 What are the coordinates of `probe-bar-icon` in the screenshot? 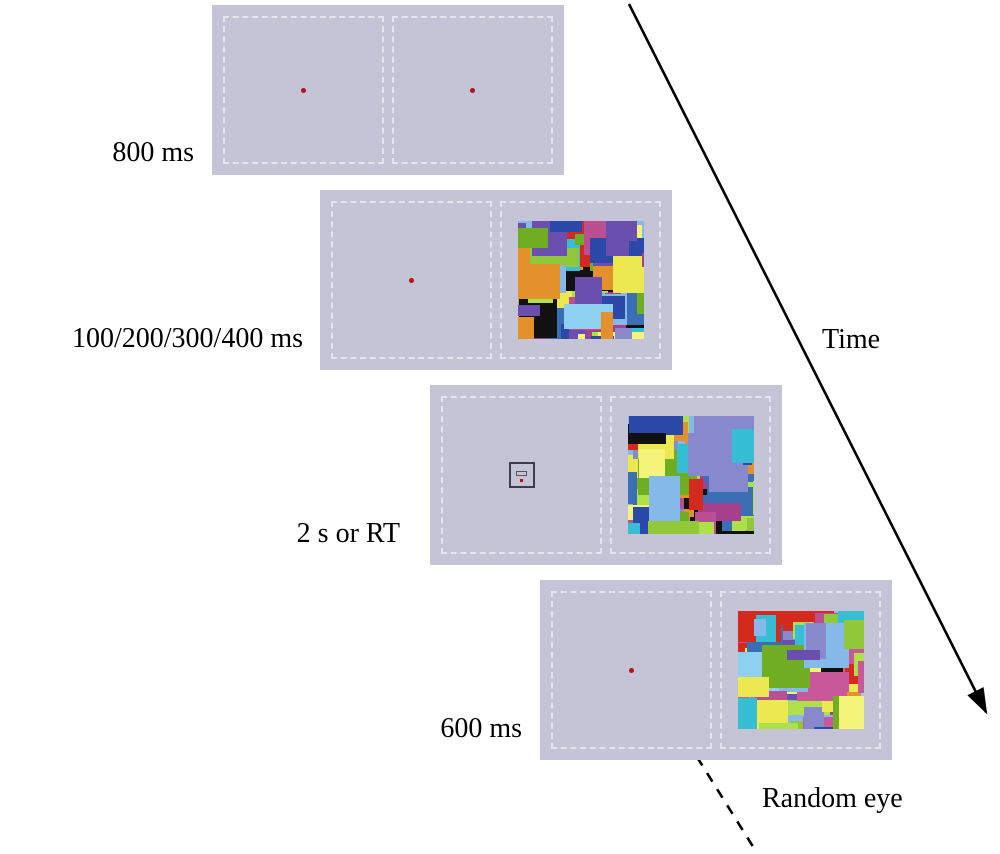 It's located at (521, 473).